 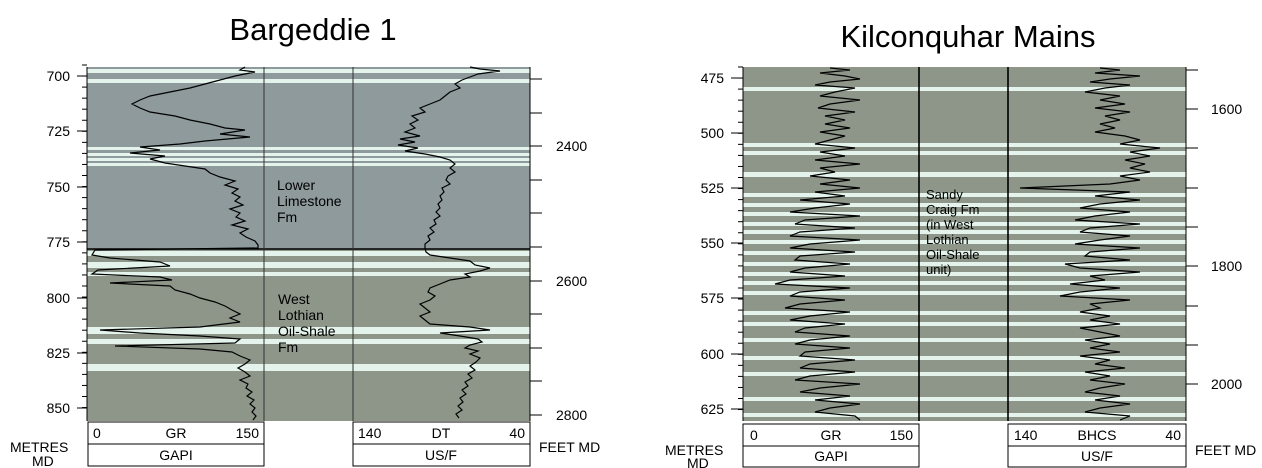 I want to click on metre-tick-label: 575, so click(x=713, y=298).